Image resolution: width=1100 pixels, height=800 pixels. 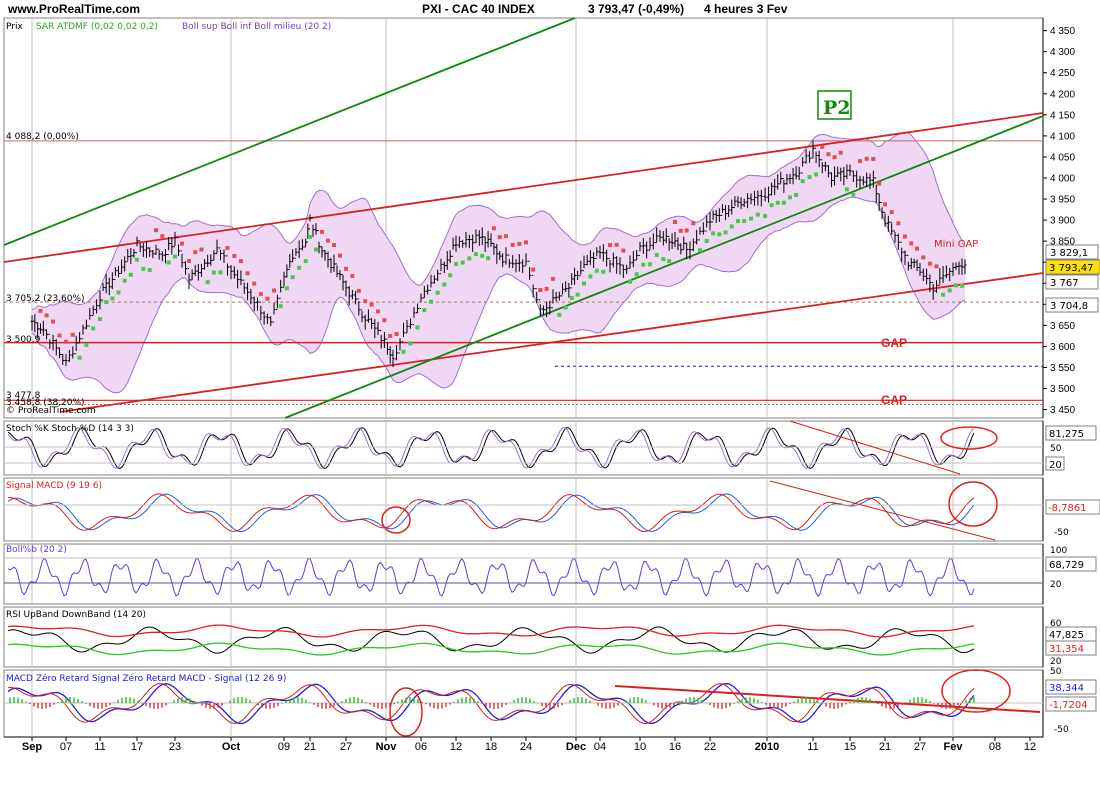 What do you see at coordinates (23, 396) in the screenshot?
I see `level-label-3477: 3 477,8` at bounding box center [23, 396].